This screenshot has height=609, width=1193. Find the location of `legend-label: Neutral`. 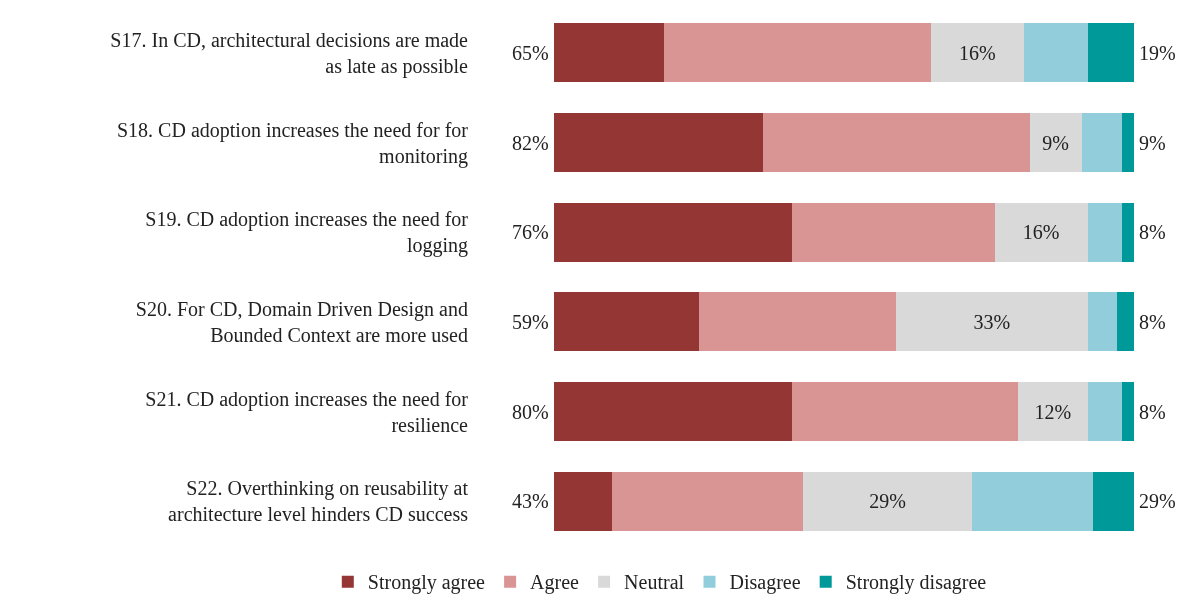

legend-label: Neutral is located at coordinates (654, 582).